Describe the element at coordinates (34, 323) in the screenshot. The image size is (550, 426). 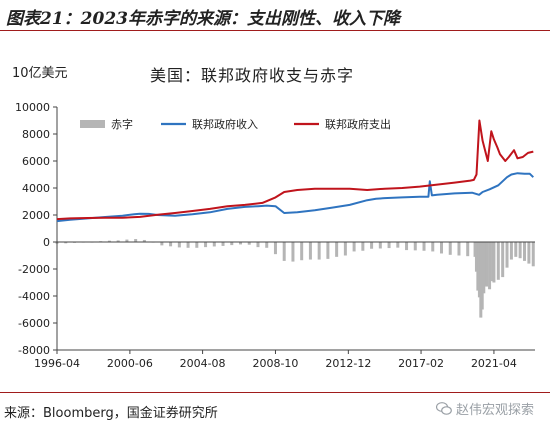
I see `y-tick-label: -6000` at that location.